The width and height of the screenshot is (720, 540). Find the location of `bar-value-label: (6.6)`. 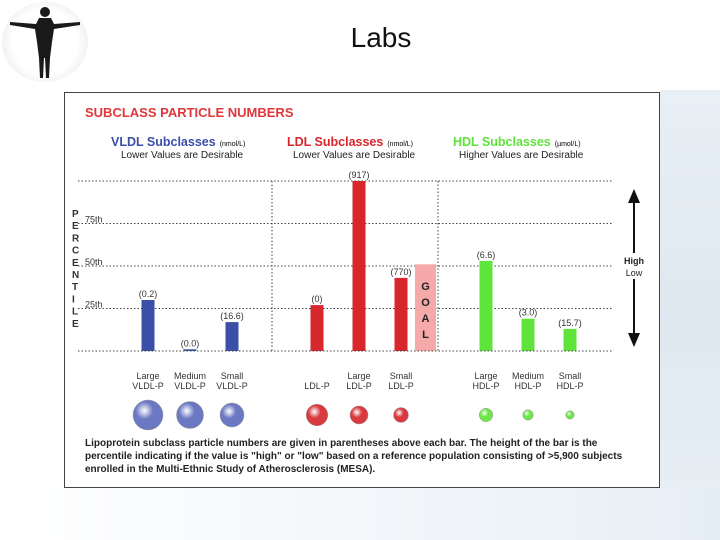

bar-value-label: (6.6) is located at coordinates (486, 255).